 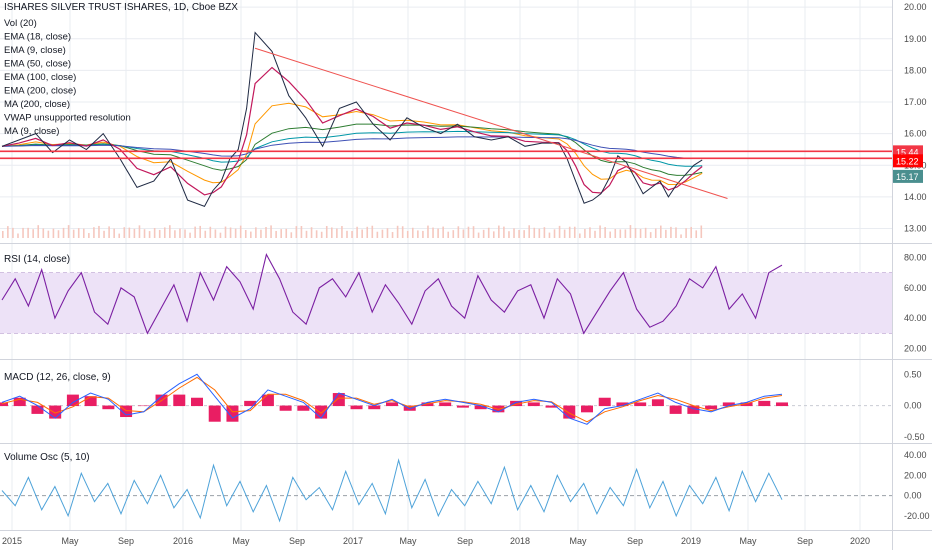 What do you see at coordinates (578, 541) in the screenshot?
I see `x-tick-label: May` at bounding box center [578, 541].